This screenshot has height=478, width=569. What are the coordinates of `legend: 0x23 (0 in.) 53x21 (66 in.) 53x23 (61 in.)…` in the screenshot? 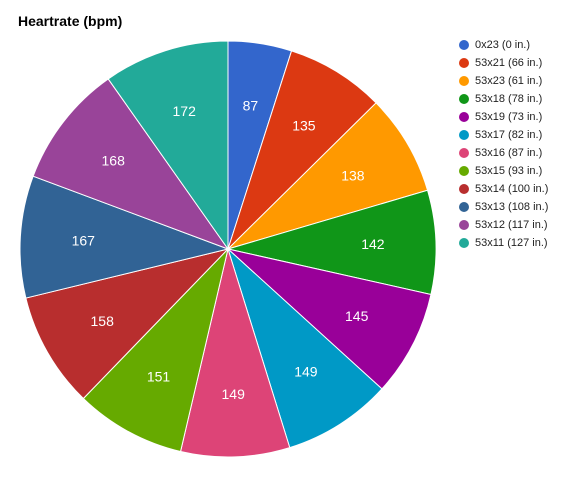 It's located at (503, 144).